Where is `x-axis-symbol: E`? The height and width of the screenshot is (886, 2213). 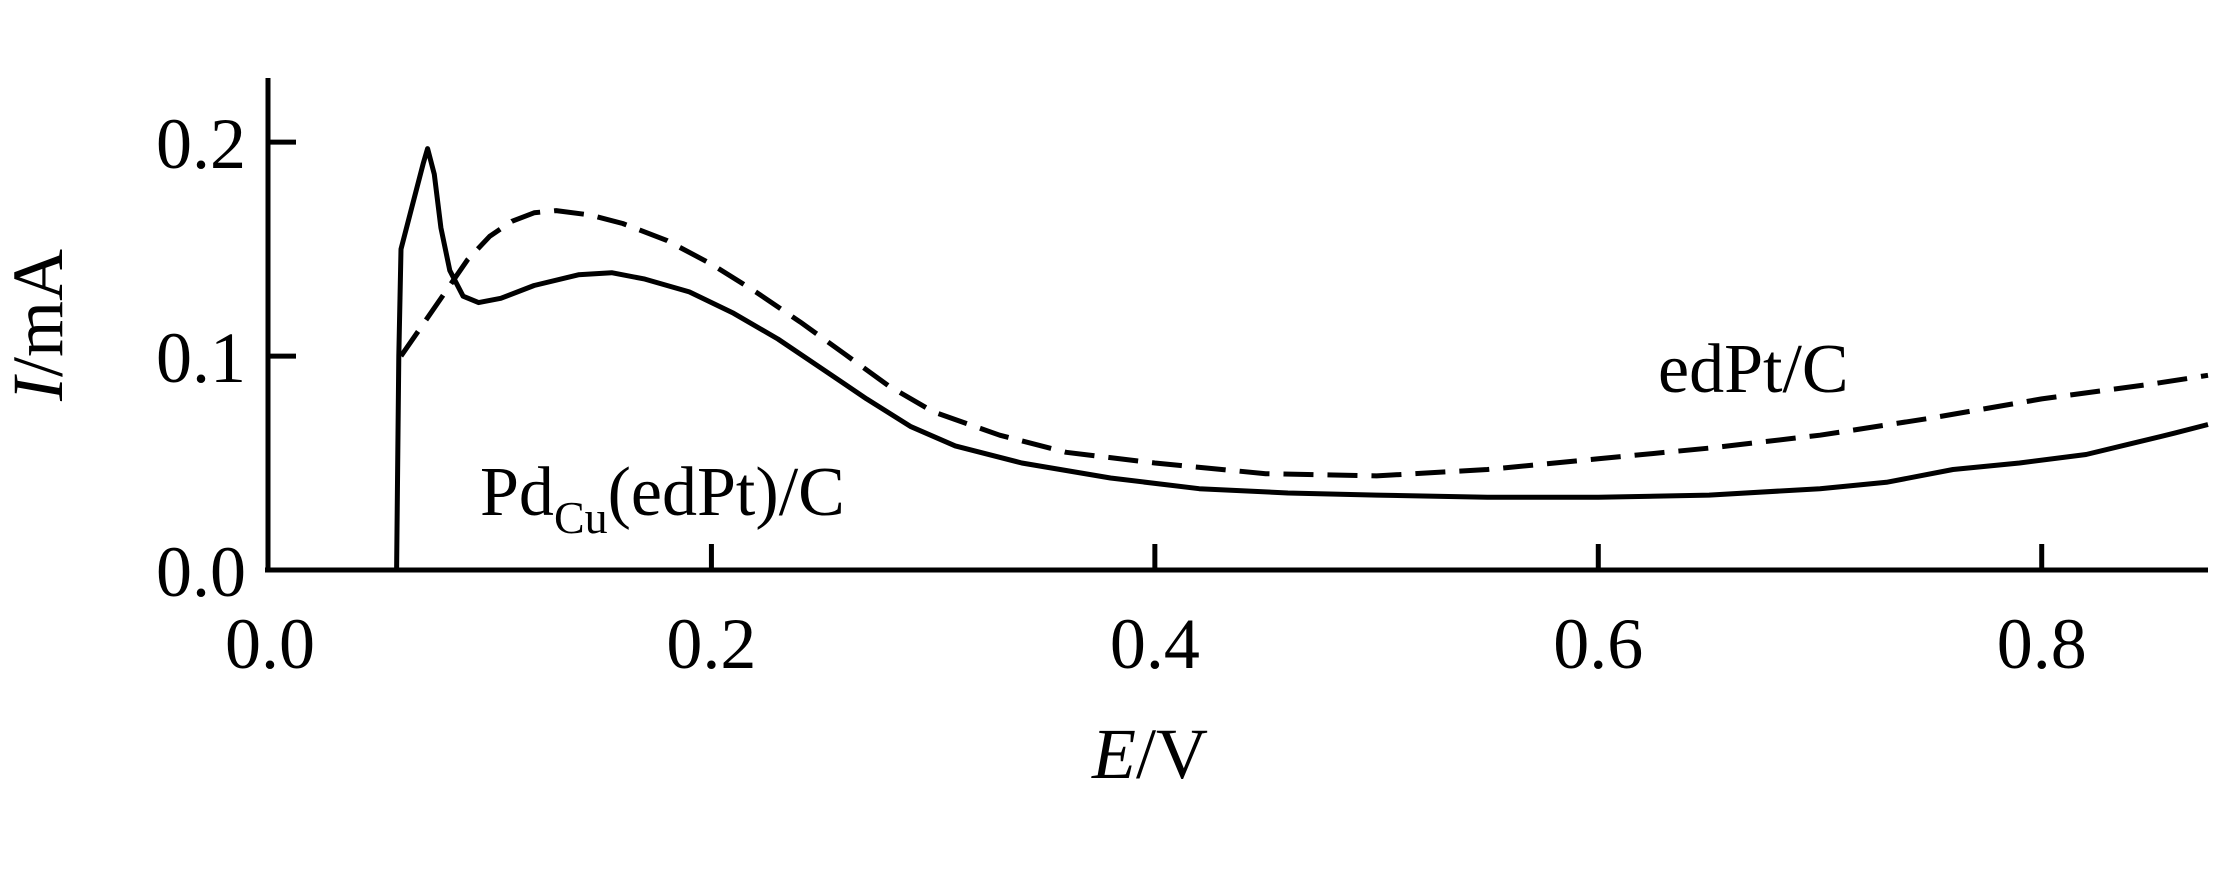 x-axis-symbol: E is located at coordinates (1113, 754).